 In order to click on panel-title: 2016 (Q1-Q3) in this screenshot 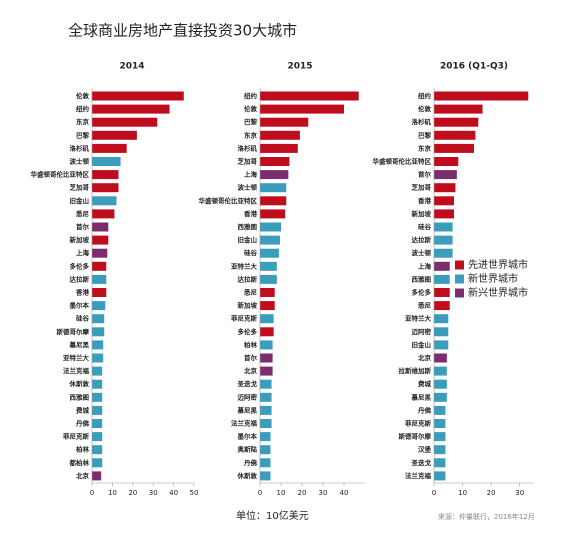, I will do `click(474, 67)`.